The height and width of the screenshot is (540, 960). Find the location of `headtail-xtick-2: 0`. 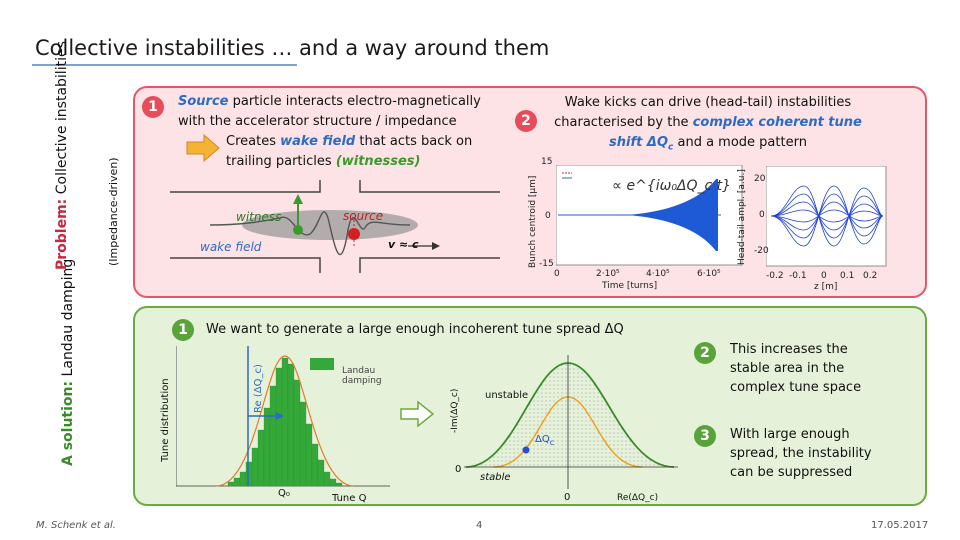

headtail-xtick-2: 0 is located at coordinates (824, 276).